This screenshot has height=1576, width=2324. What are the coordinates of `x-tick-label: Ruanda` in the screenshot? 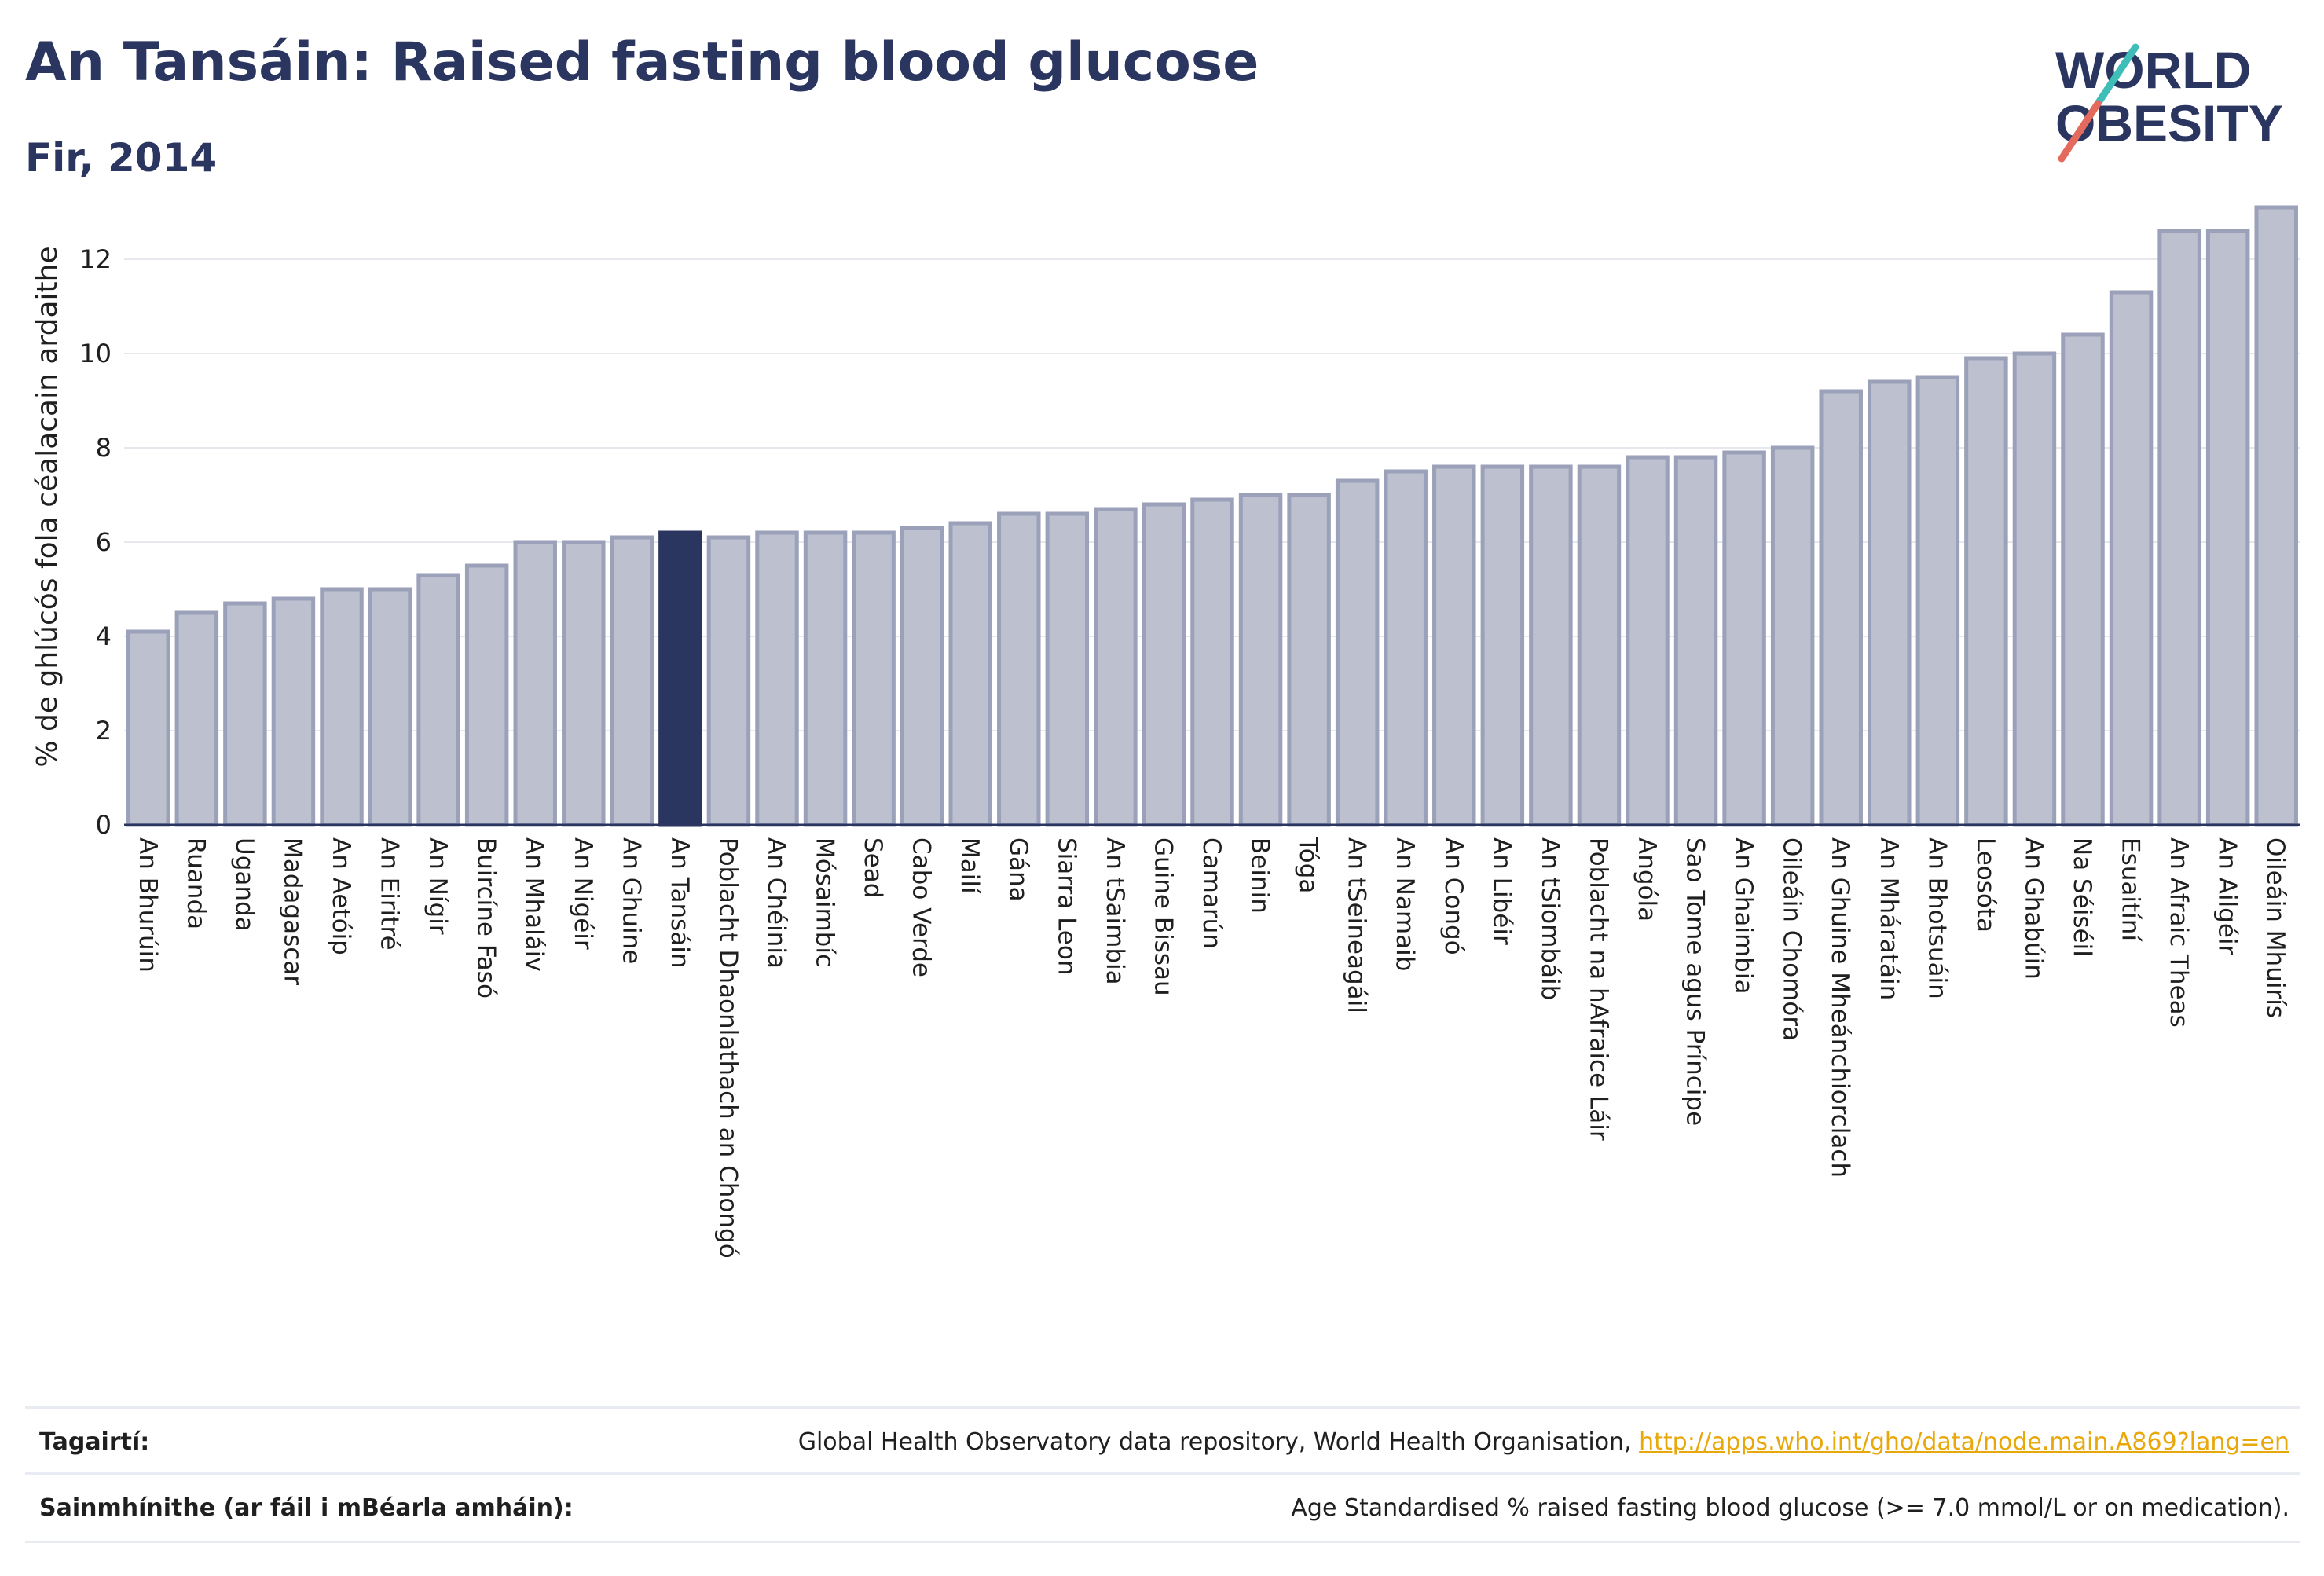 It's located at (195, 883).